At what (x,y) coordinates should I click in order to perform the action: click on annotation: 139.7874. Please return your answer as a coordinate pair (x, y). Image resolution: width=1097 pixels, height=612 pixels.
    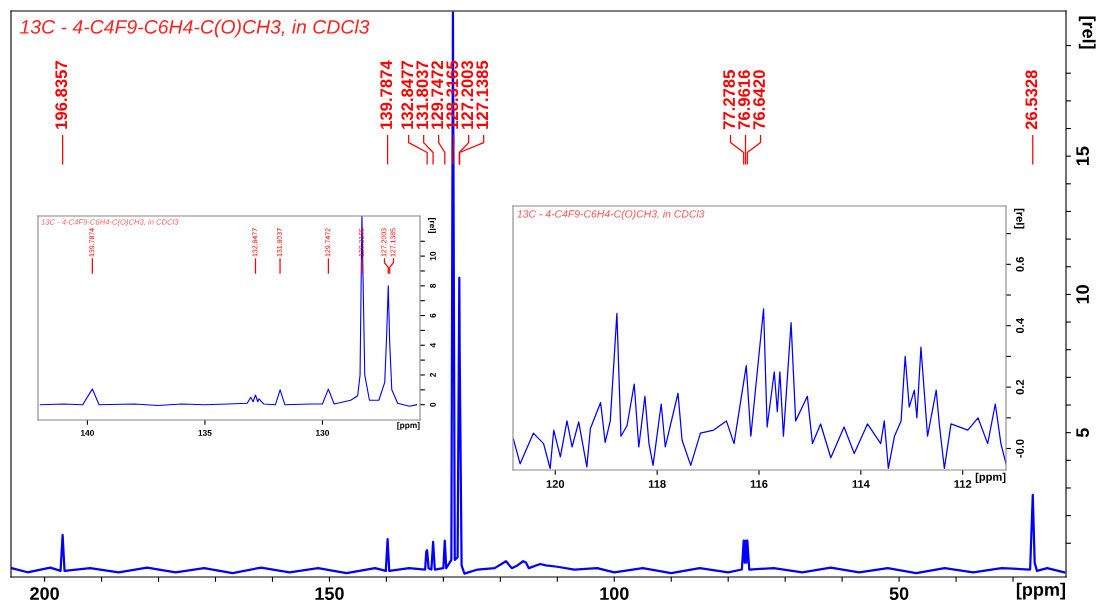
    Looking at the image, I should click on (386, 94).